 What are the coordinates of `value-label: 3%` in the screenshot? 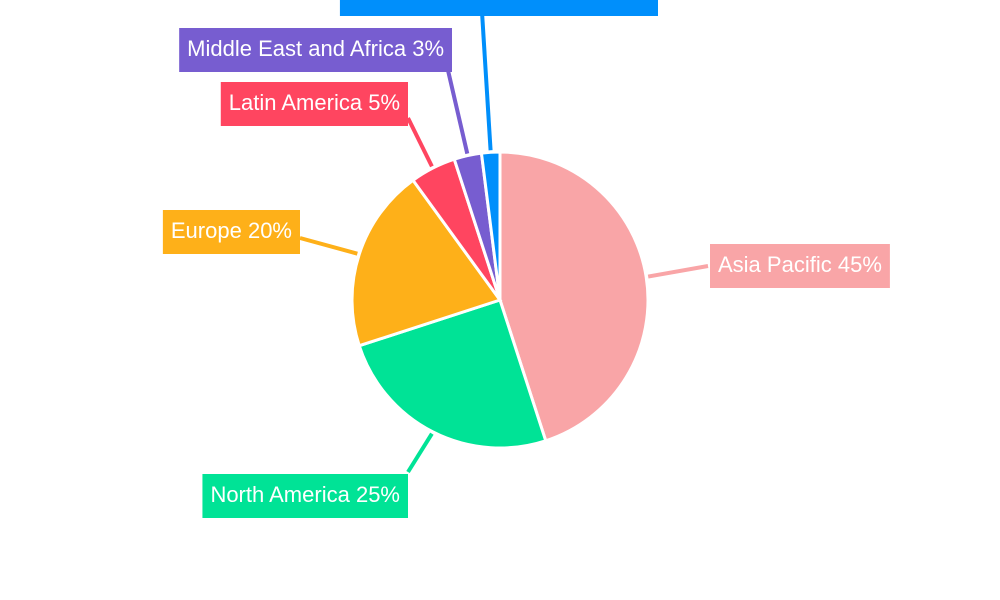 It's located at (428, 48).